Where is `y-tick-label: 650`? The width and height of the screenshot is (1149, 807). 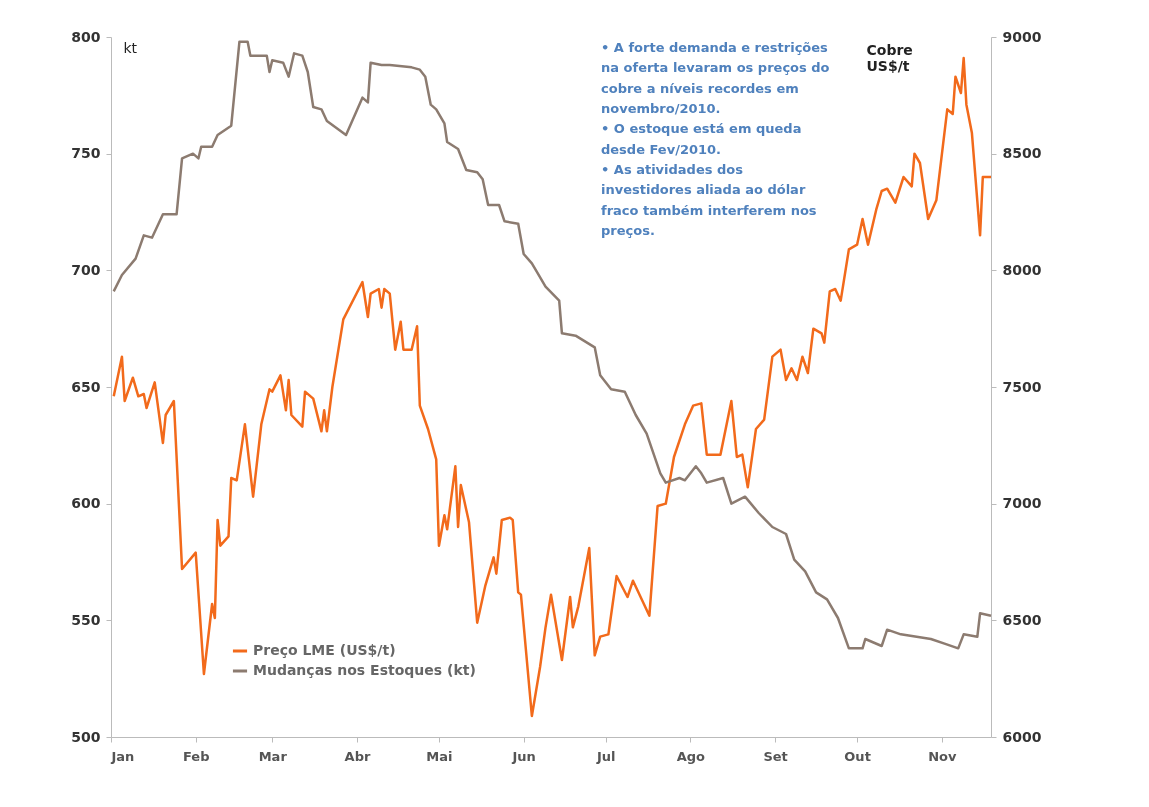
y-tick-label: 650 is located at coordinates (86, 386).